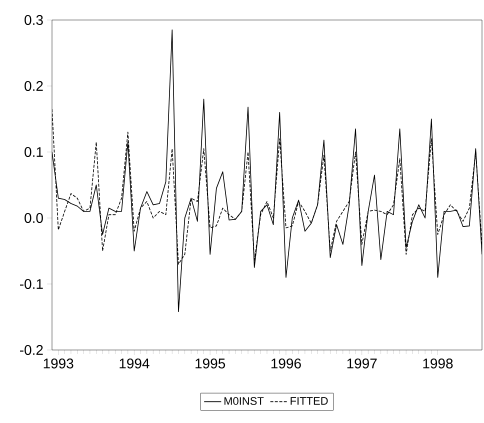 Image resolution: width=484 pixels, height=423 pixels. I want to click on y-tick-label: -0.1, so click(31, 284).